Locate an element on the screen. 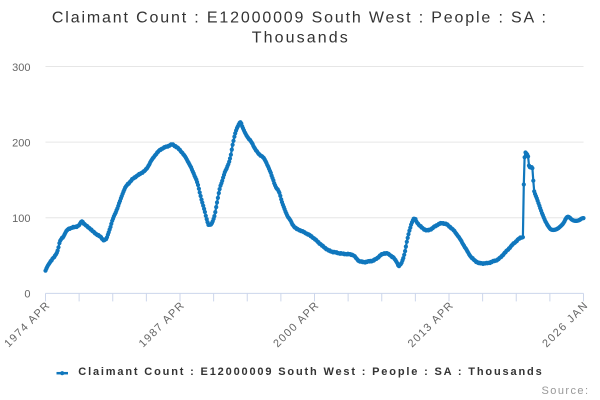 This screenshot has height=400, width=600. svg-text: Thousands is located at coordinates (300, 37).